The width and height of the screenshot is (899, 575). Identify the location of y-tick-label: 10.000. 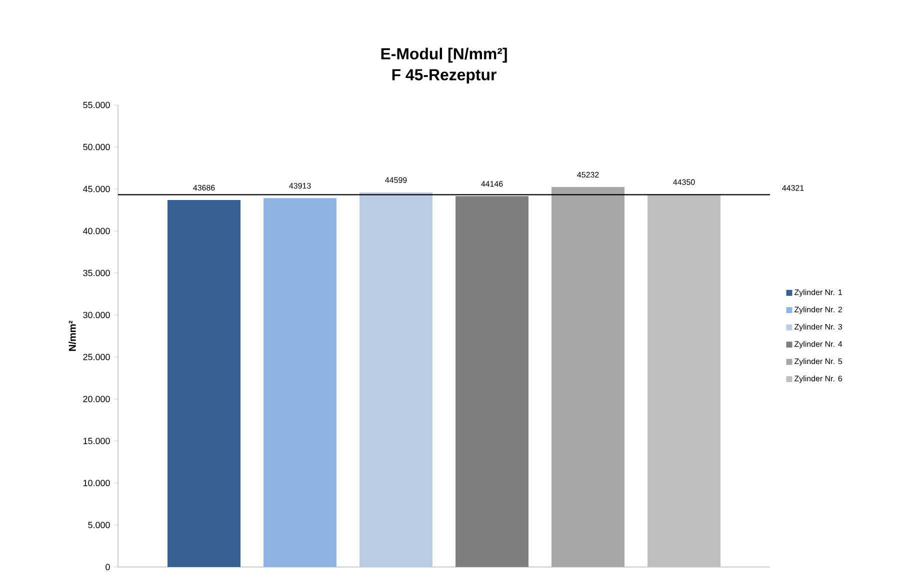
(96, 483).